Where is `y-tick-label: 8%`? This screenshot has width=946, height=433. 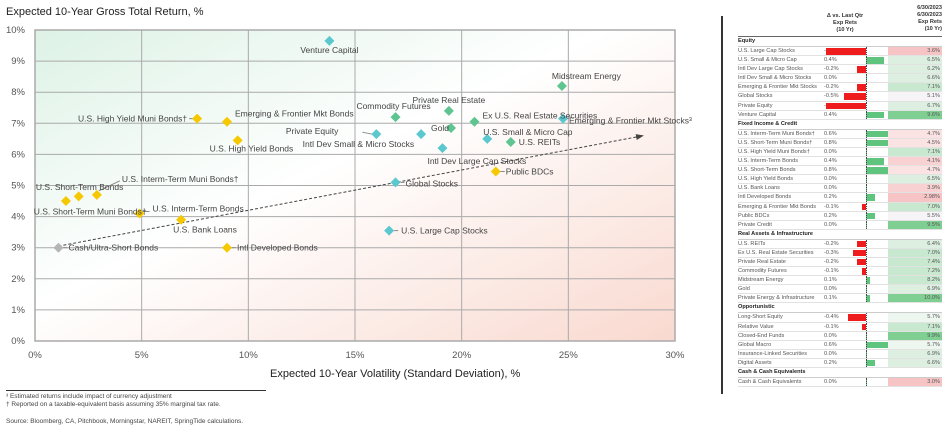 y-tick-label: 8% is located at coordinates (18, 92).